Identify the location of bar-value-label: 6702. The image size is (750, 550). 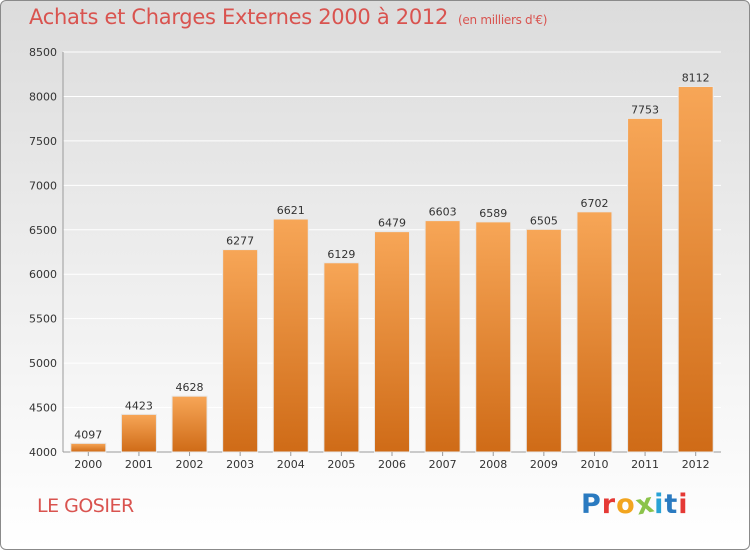
(594, 203).